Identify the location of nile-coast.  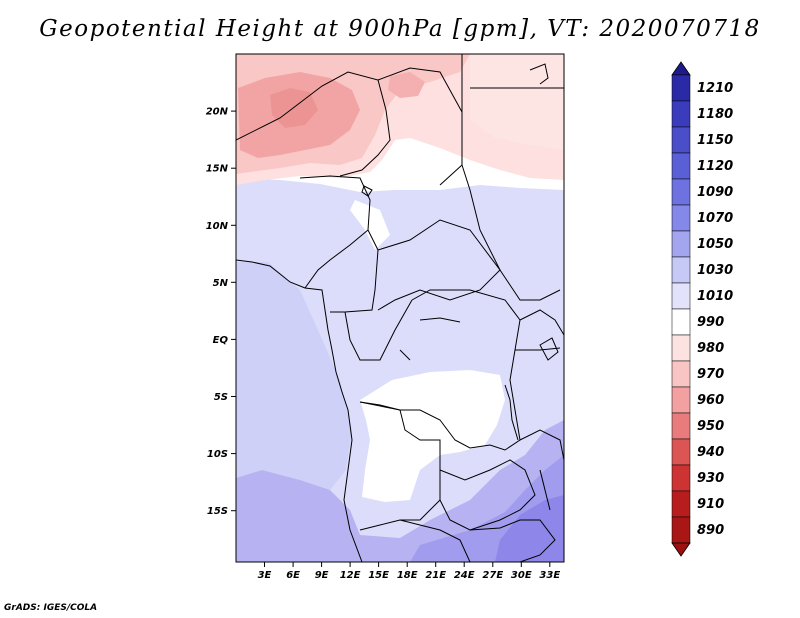
(539, 74).